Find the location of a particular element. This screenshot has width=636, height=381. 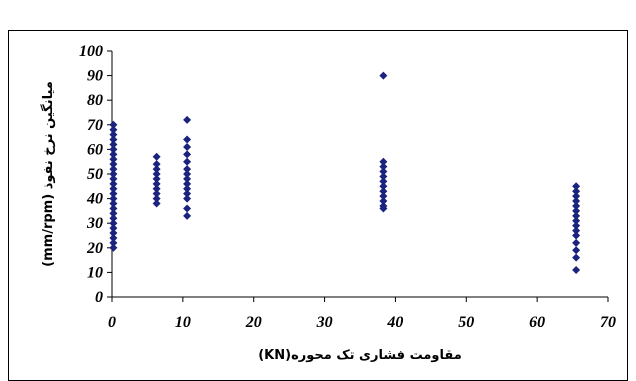

y-tick-label: 60 is located at coordinates (95, 149).